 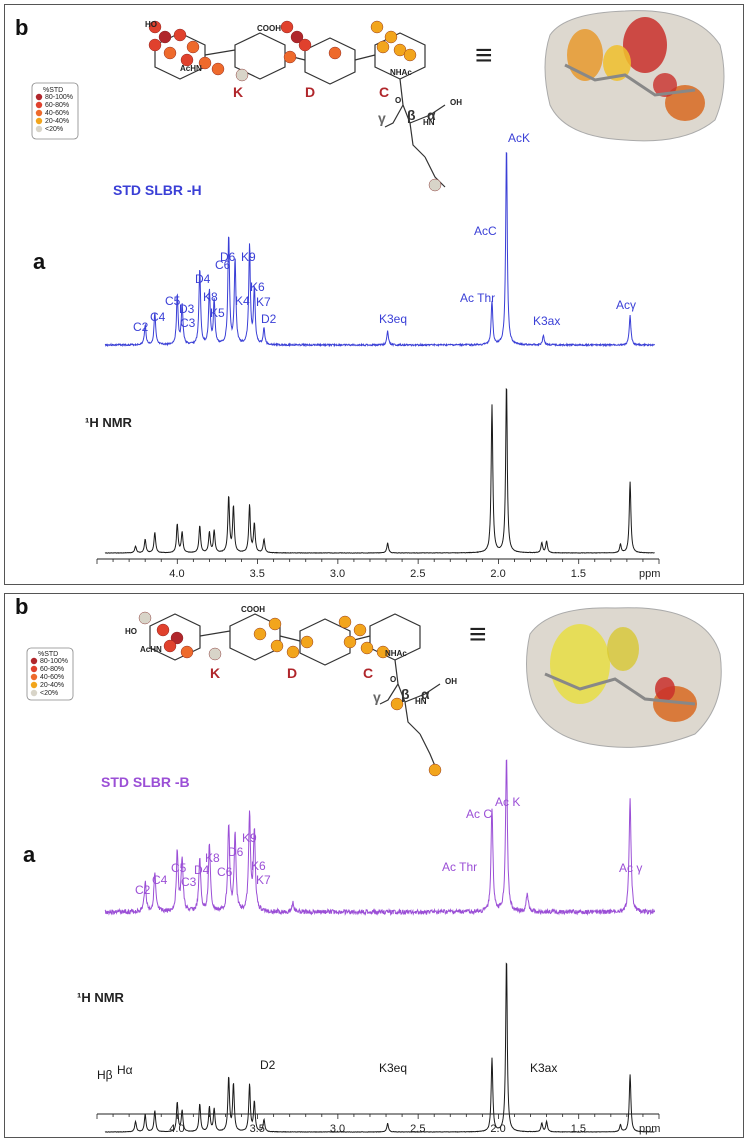 What do you see at coordinates (145, 782) in the screenshot?
I see `std-title: STD SLBR -B` at bounding box center [145, 782].